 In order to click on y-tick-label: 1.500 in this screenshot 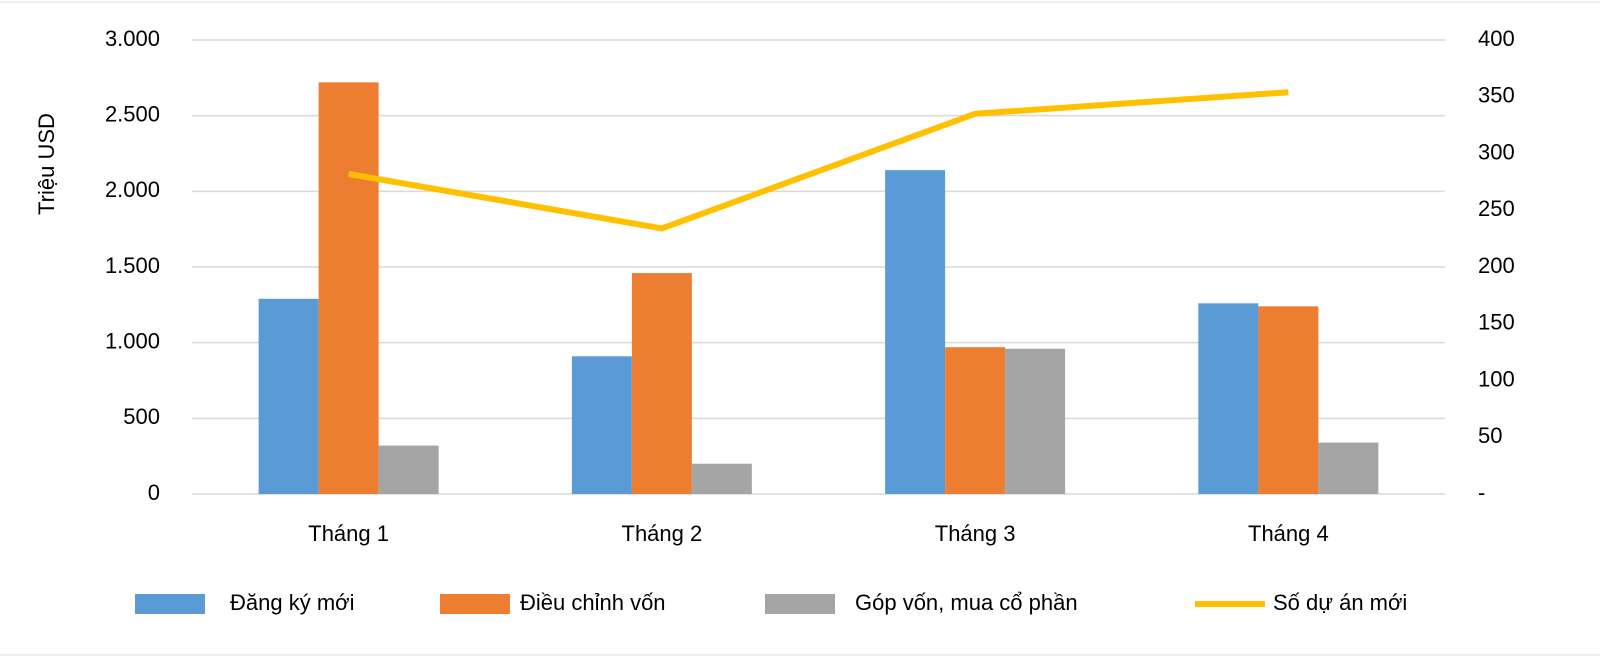, I will do `click(132, 265)`.